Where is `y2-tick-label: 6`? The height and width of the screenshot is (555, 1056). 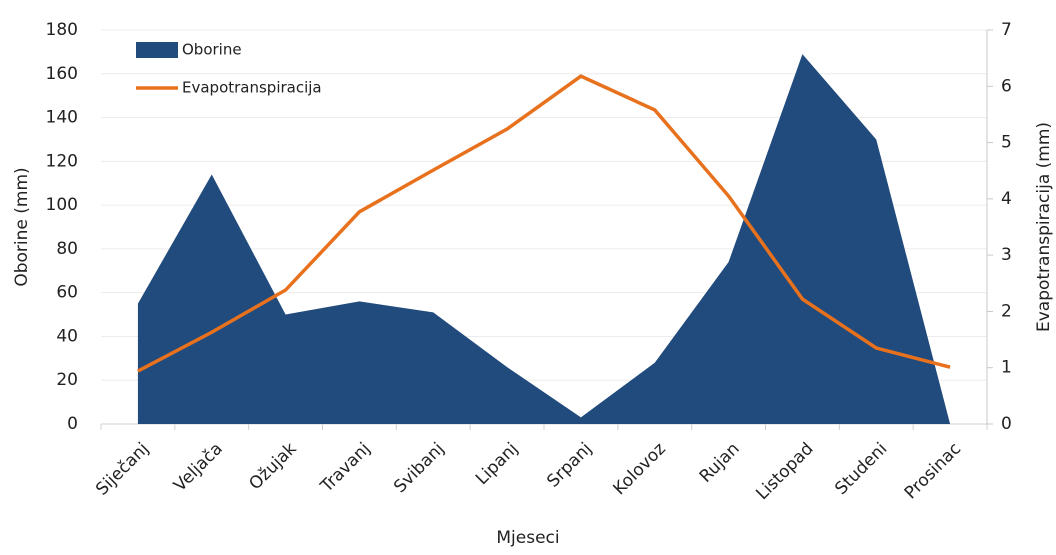 y2-tick-label: 6 is located at coordinates (1006, 86).